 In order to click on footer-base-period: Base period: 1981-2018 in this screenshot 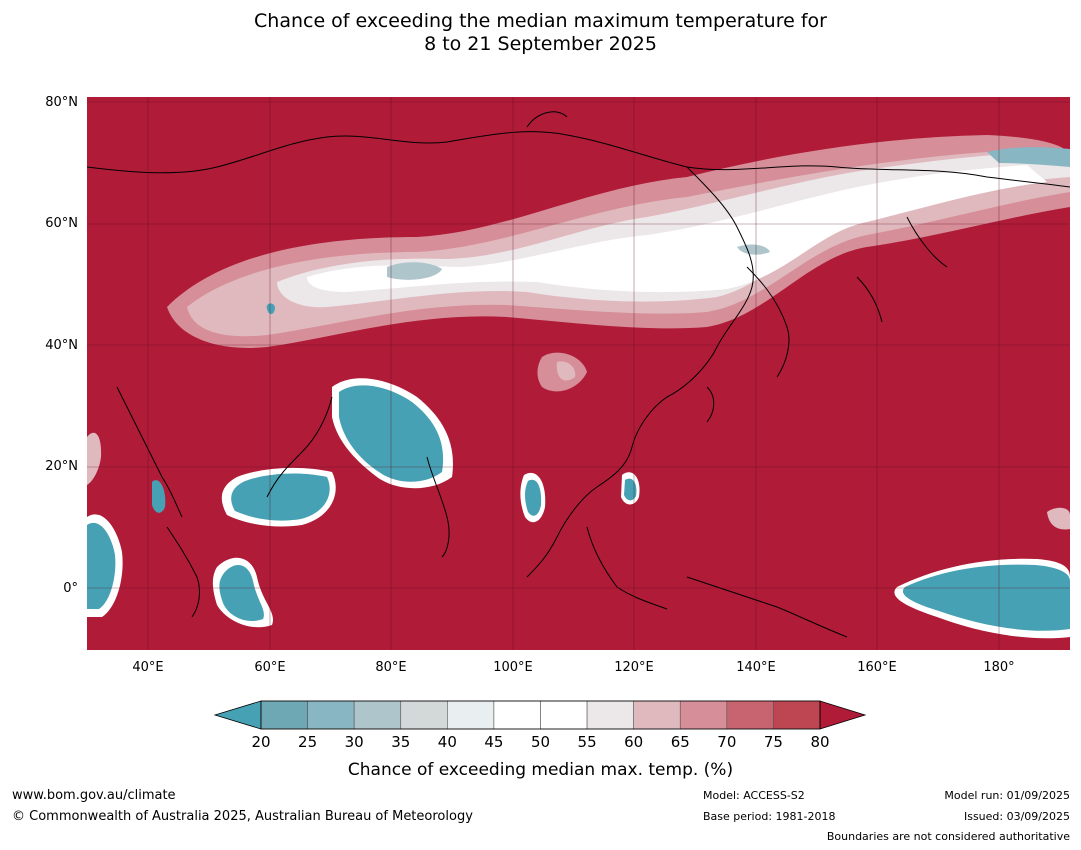, I will do `click(769, 816)`.